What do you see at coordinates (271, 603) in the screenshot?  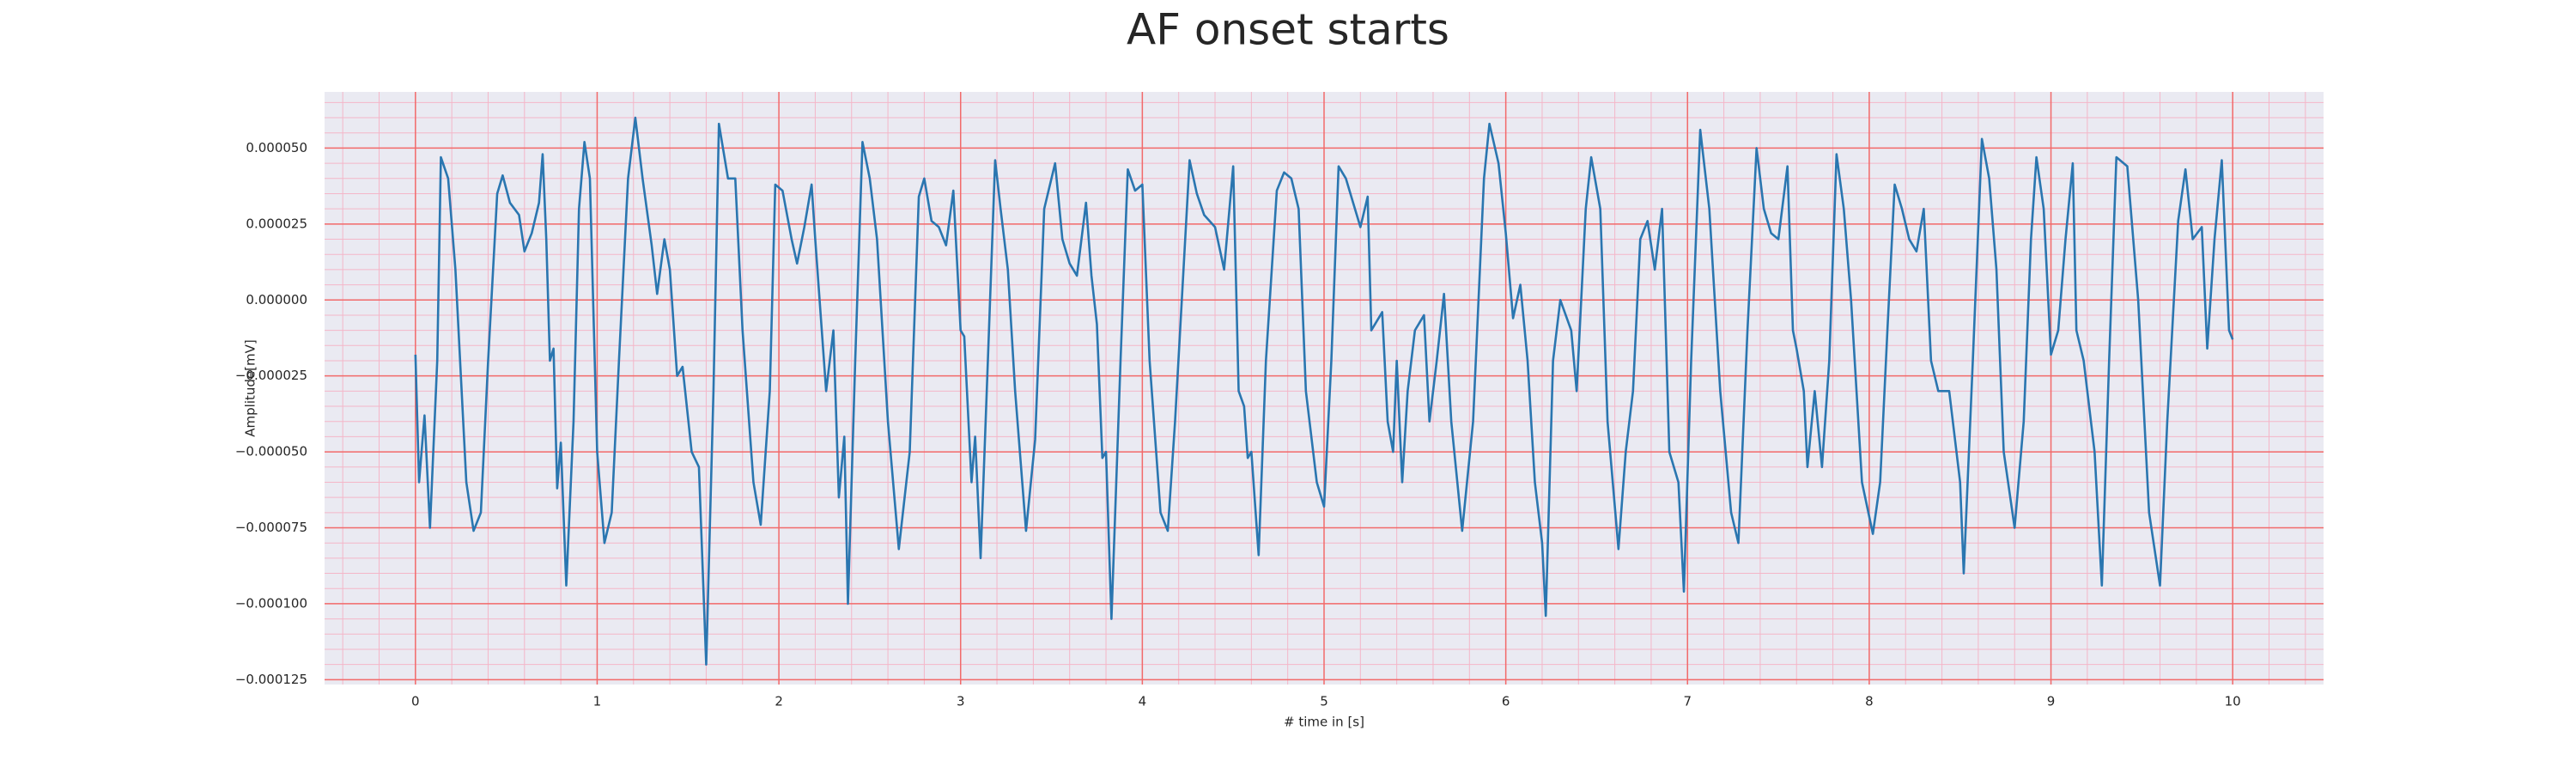 I see `y-tick-label: −0.000100` at bounding box center [271, 603].